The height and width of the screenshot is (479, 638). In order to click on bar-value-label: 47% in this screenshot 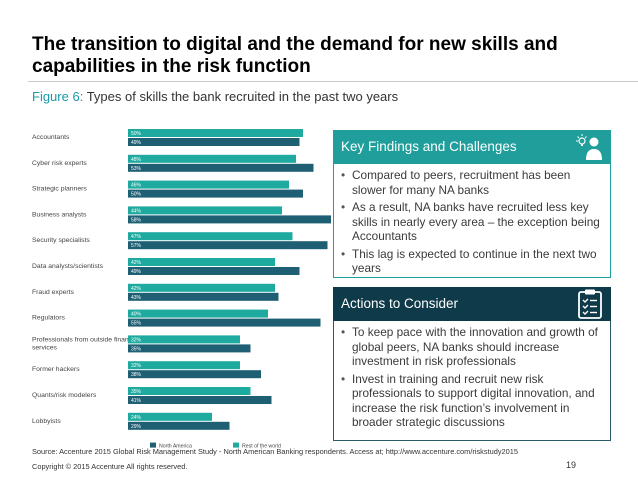, I will do `click(136, 237)`.